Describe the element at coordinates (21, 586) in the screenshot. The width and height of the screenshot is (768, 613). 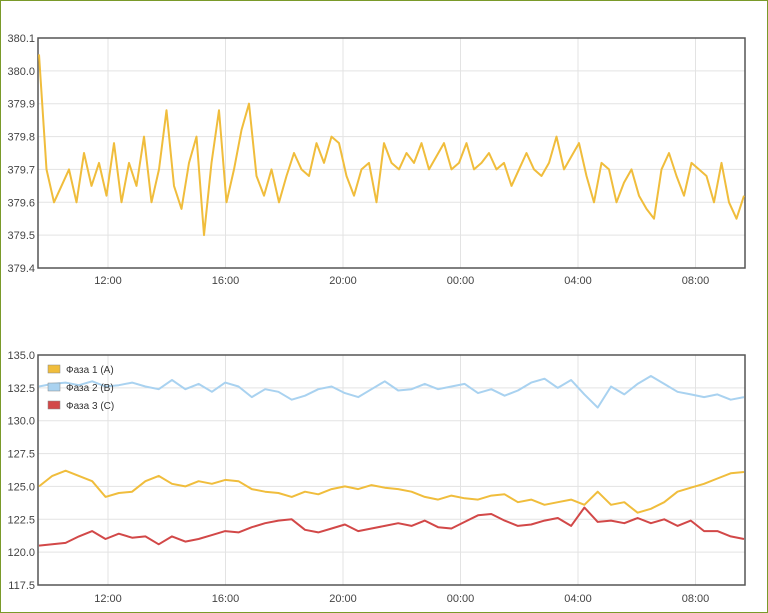
I see `y-tick-label: 117.5` at that location.